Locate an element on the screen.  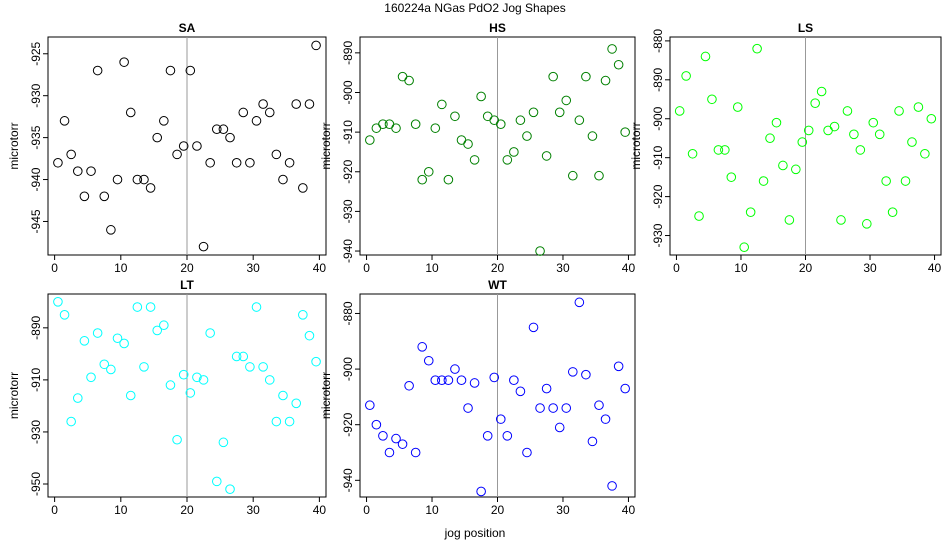
y-tick-label: -880 is located at coordinates (658, 41).